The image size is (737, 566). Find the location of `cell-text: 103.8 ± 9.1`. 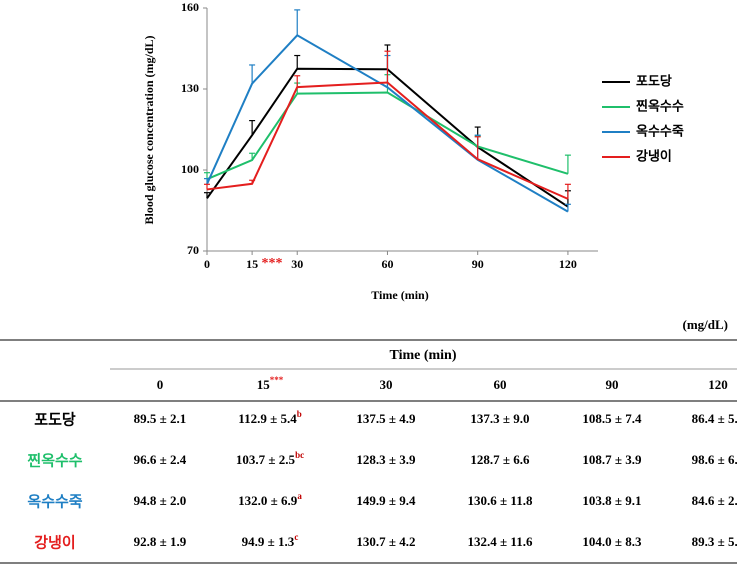

cell-text: 103.8 ± 9.1 is located at coordinates (611, 500).